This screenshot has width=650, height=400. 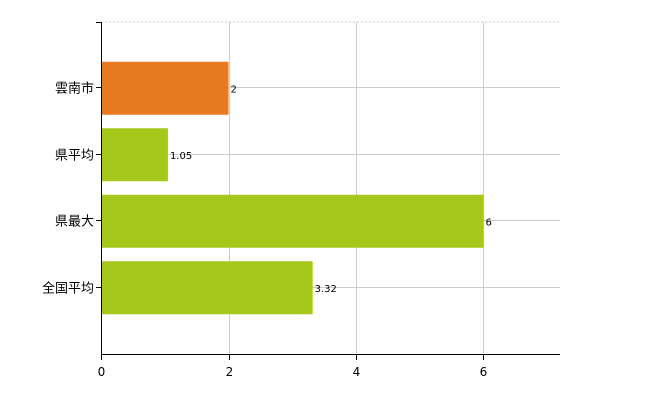 What do you see at coordinates (102, 372) in the screenshot?
I see `x-tick-label-0: 0` at bounding box center [102, 372].